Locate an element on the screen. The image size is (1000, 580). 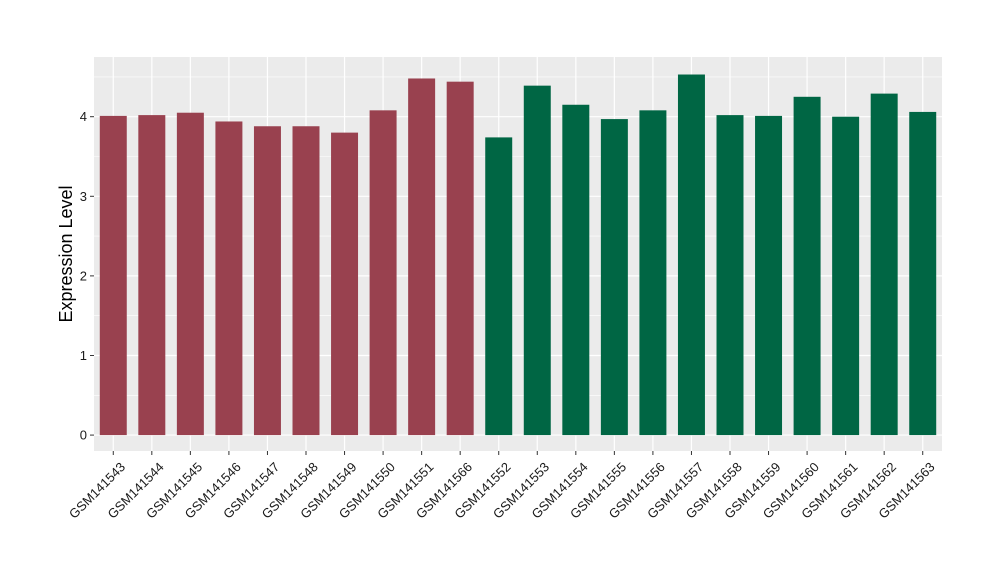
y-tick-label: 4 is located at coordinates (83, 116).